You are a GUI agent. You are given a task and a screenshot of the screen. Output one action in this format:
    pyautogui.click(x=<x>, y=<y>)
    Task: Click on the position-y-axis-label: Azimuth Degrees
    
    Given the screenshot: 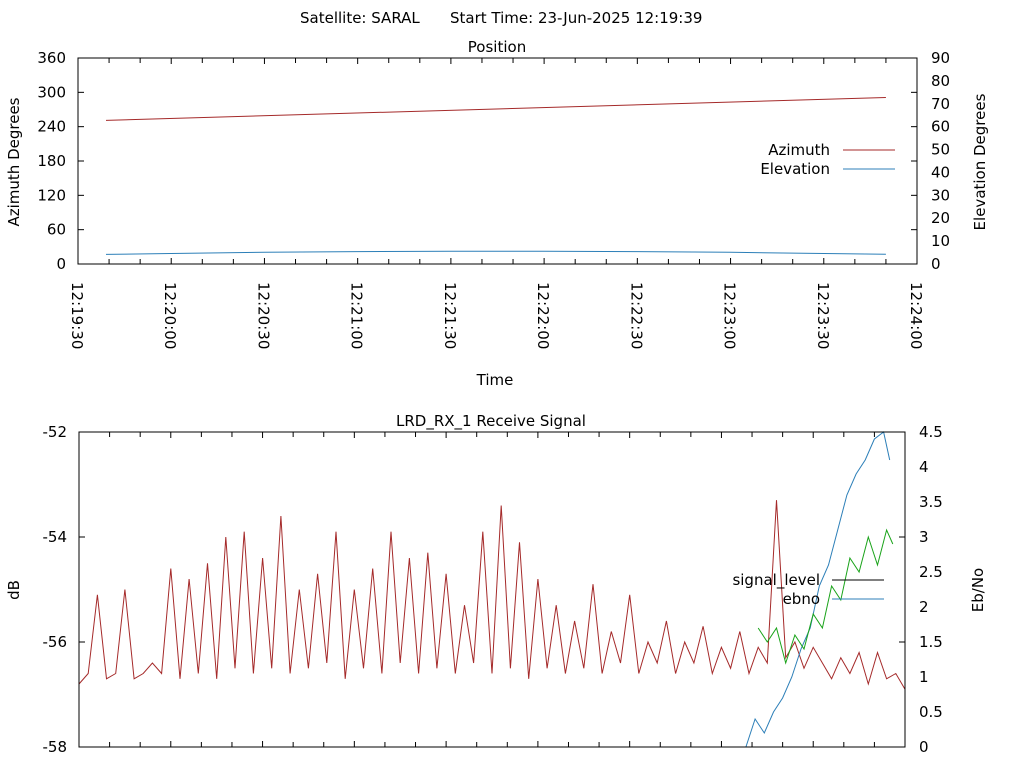 What is the action you would take?
    pyautogui.click(x=14, y=161)
    